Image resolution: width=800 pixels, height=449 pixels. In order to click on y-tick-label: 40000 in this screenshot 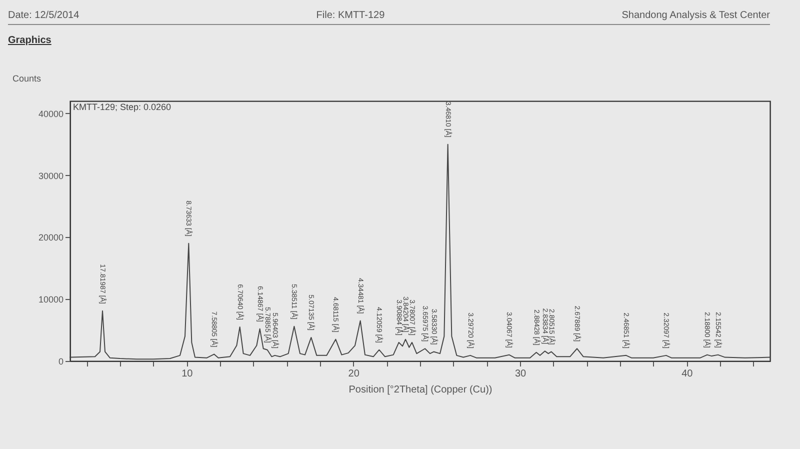, I will do `click(51, 113)`.